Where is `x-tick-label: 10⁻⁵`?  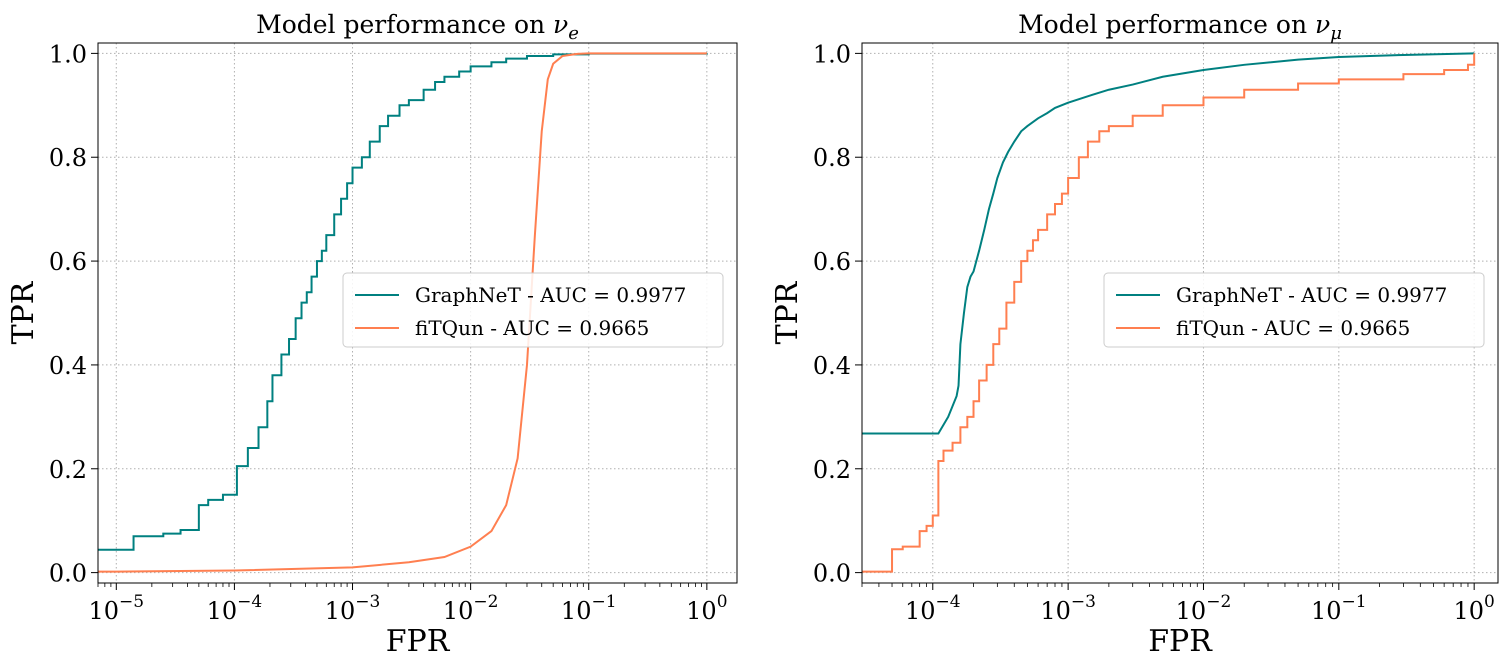
x-tick-label: 10⁻⁵ is located at coordinates (116, 608).